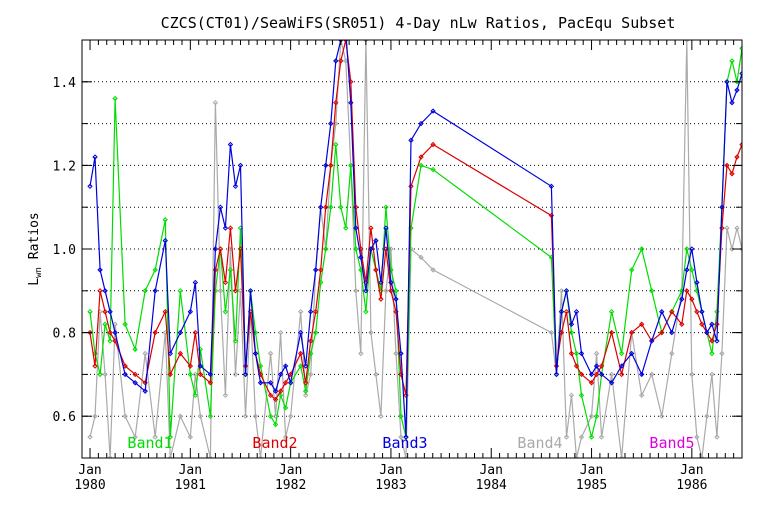 This screenshot has width=768, height=512. What do you see at coordinates (390, 485) in the screenshot?
I see `x-tick-label-year: 1983` at bounding box center [390, 485].